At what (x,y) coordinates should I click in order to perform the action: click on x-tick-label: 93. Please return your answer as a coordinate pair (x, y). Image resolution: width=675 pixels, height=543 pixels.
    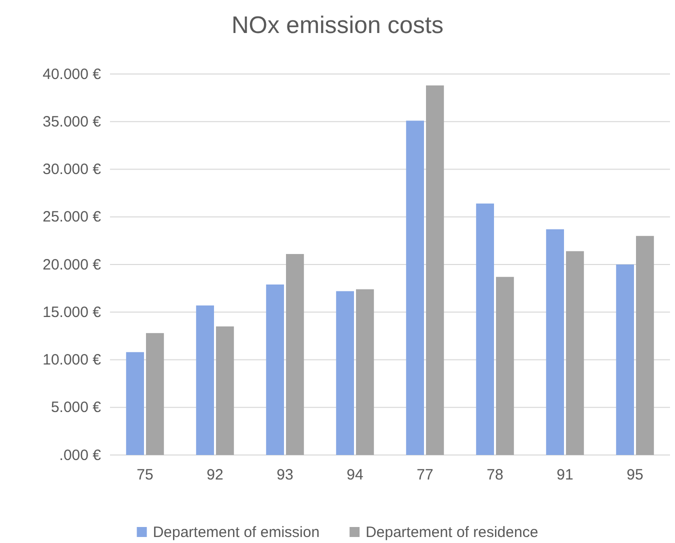
    Looking at the image, I should click on (285, 475).